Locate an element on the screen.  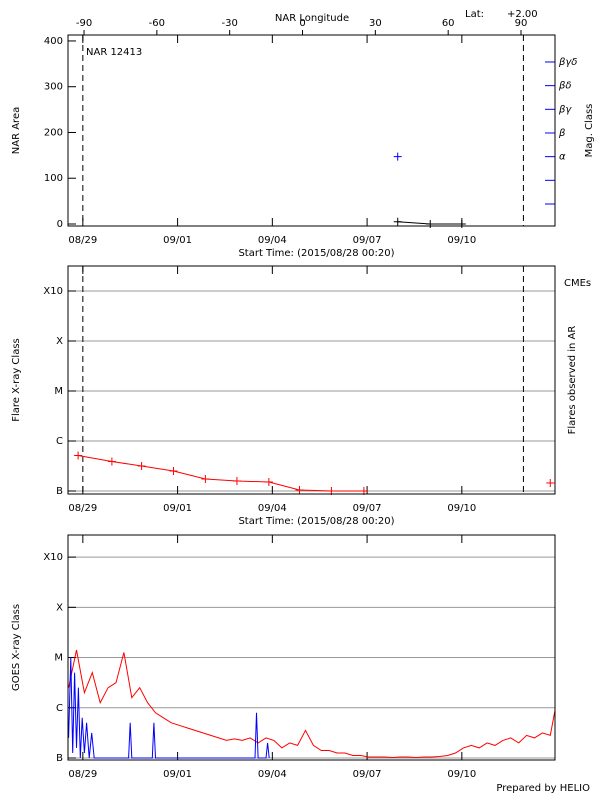
chart-title: NAR 12413 is located at coordinates (114, 52).